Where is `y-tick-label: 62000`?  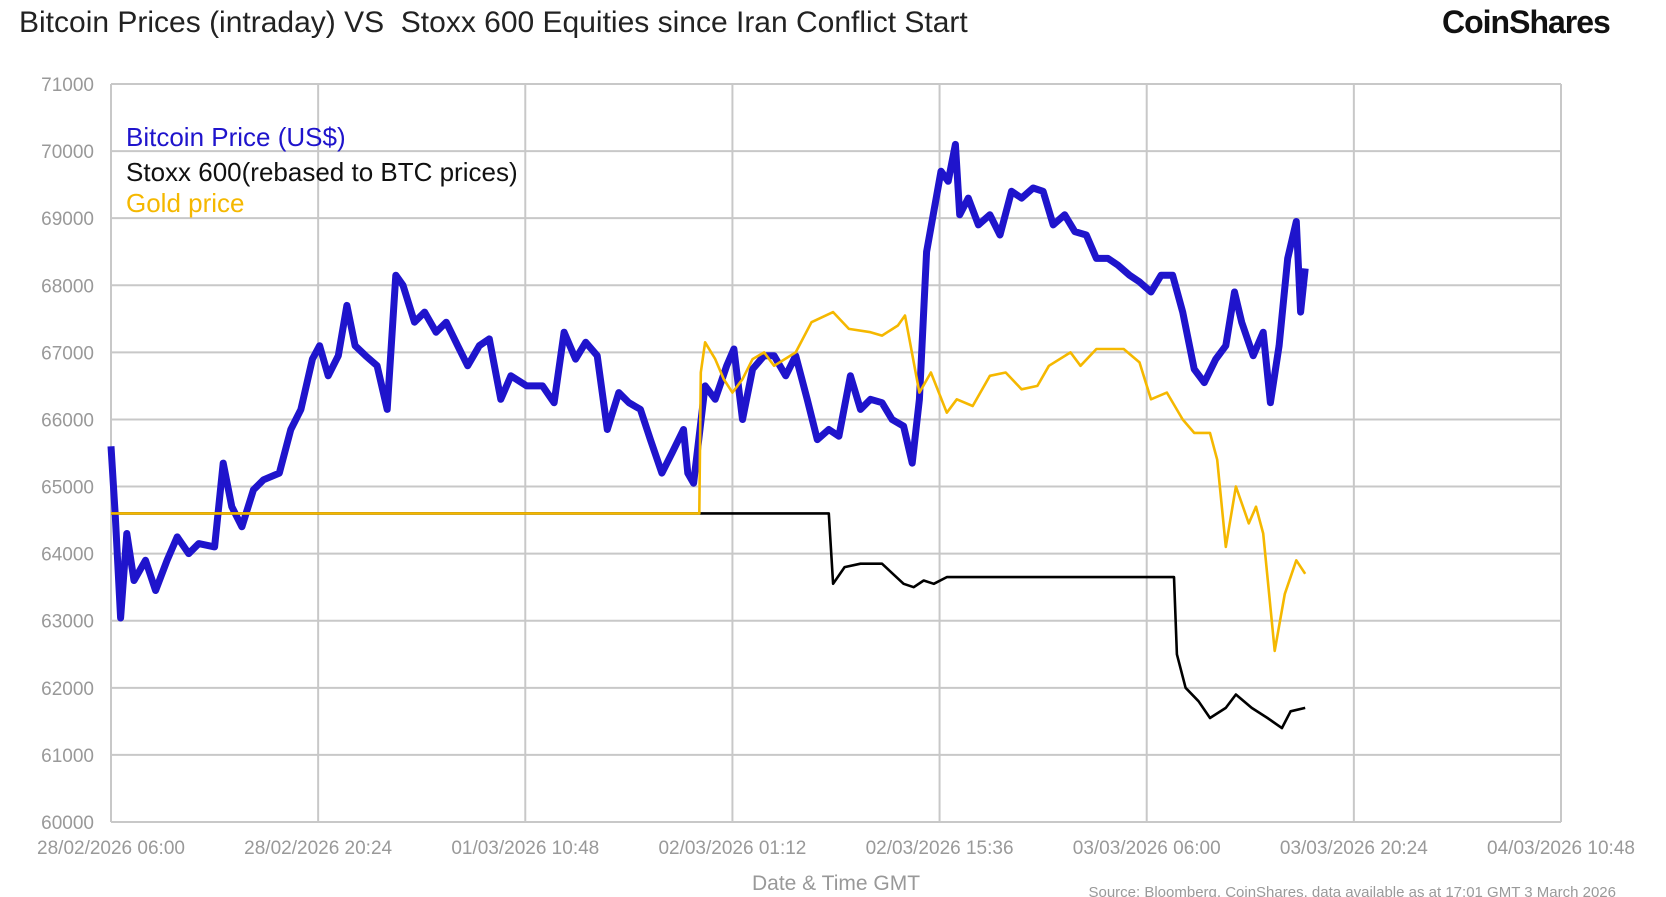 y-tick-label: 62000 is located at coordinates (67, 689).